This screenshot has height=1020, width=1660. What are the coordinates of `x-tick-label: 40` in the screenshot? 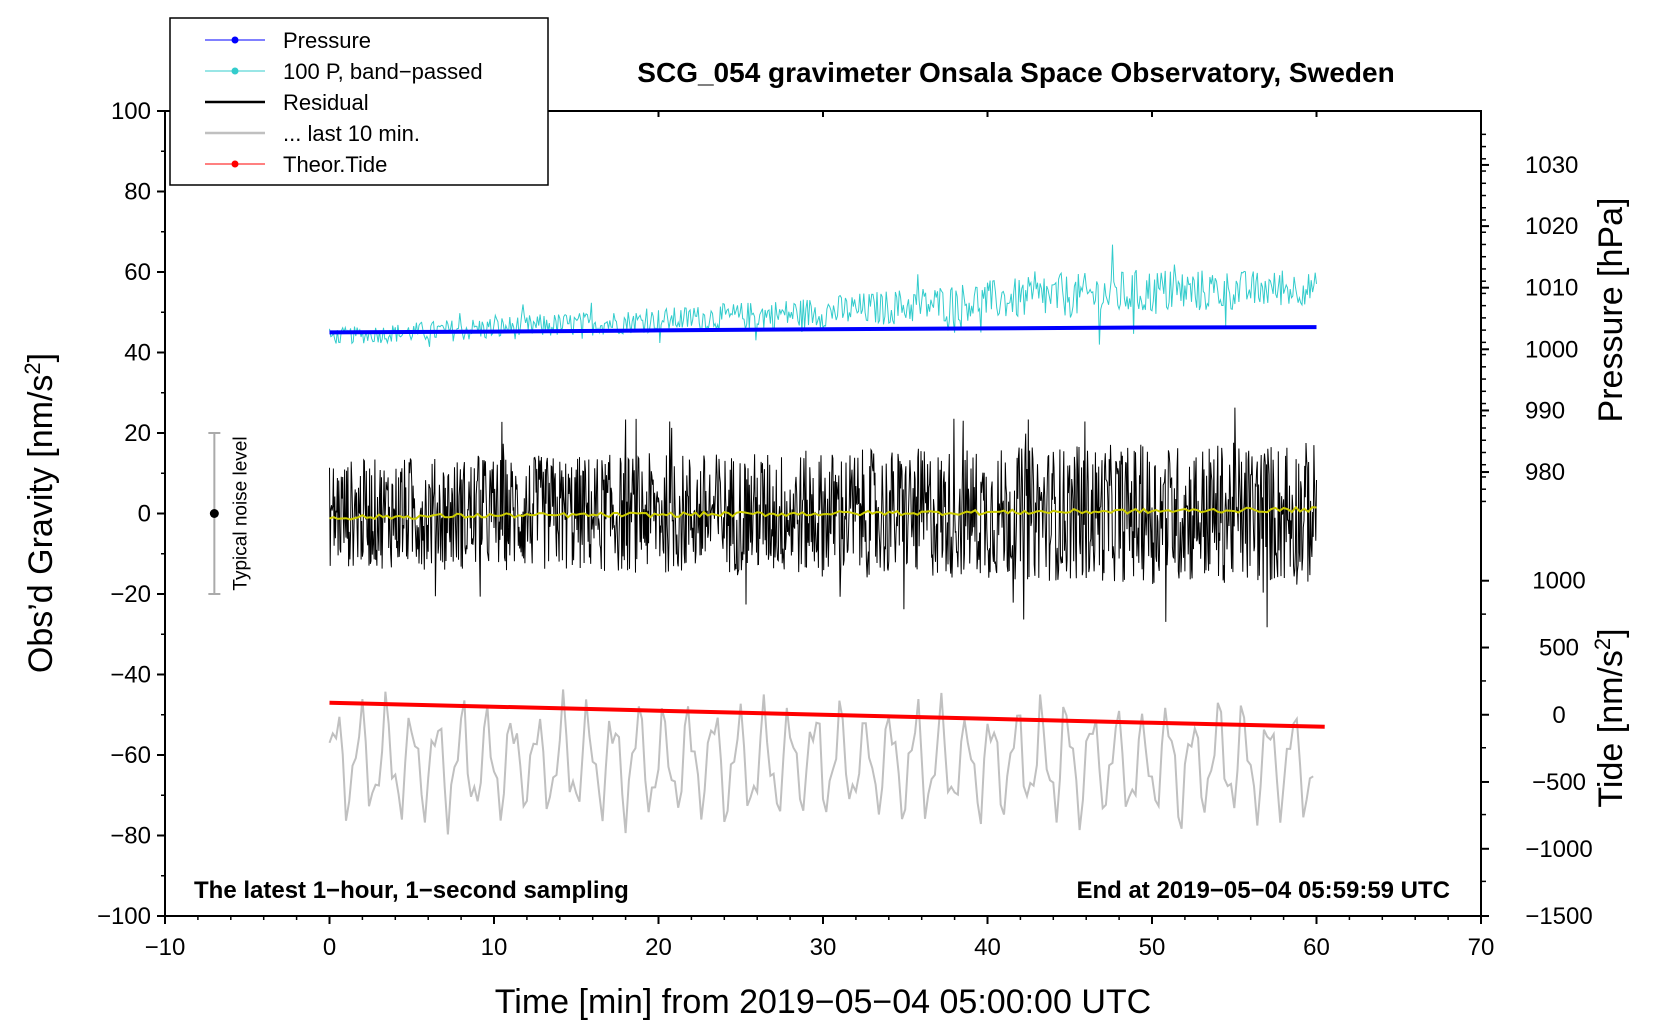 It's located at (987, 947).